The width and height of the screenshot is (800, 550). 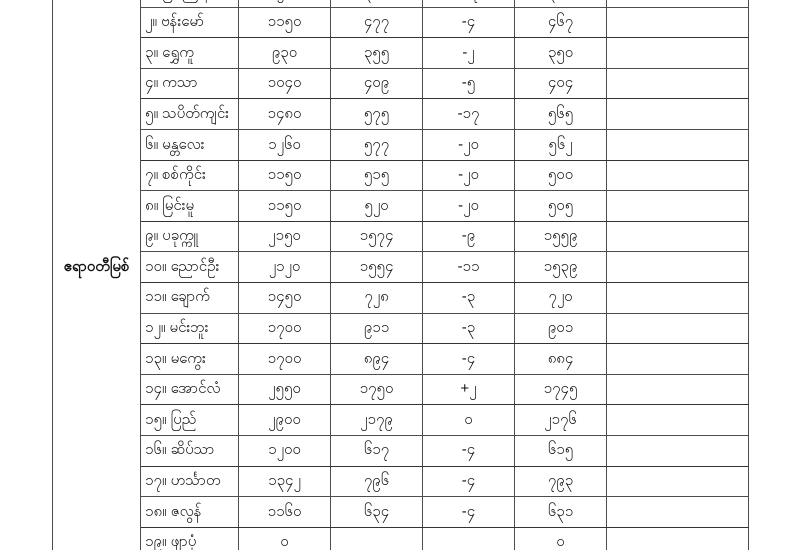 I want to click on danger-level-cell: ၁၃၄၂, so click(x=284, y=481).